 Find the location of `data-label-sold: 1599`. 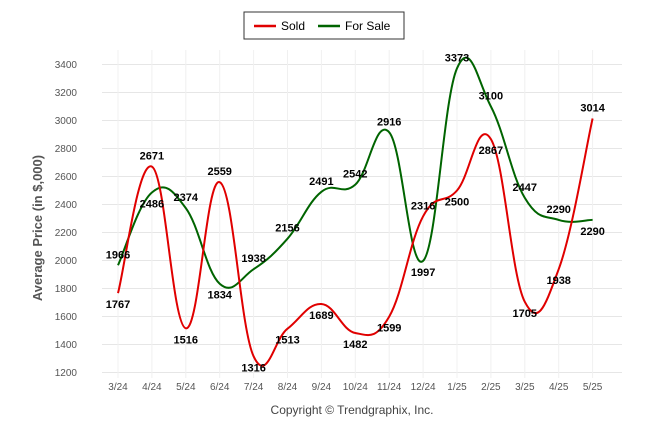

data-label-sold: 1599 is located at coordinates (389, 329).